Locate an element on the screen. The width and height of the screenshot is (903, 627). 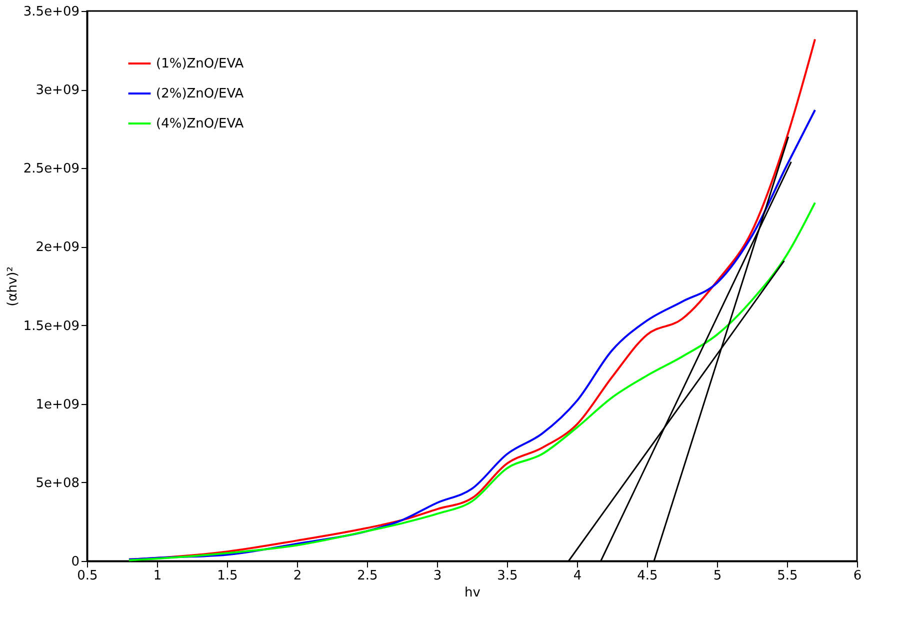
y-tick-label: 3.5e+09 is located at coordinates (51, 12).